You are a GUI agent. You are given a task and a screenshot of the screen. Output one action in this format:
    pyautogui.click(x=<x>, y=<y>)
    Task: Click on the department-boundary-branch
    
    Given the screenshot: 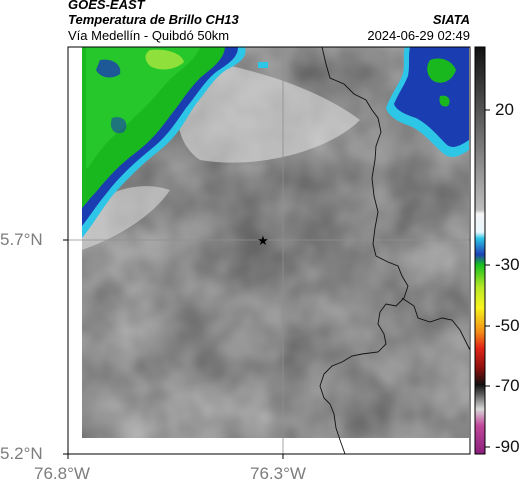 What is the action you would take?
    pyautogui.click(x=435, y=324)
    